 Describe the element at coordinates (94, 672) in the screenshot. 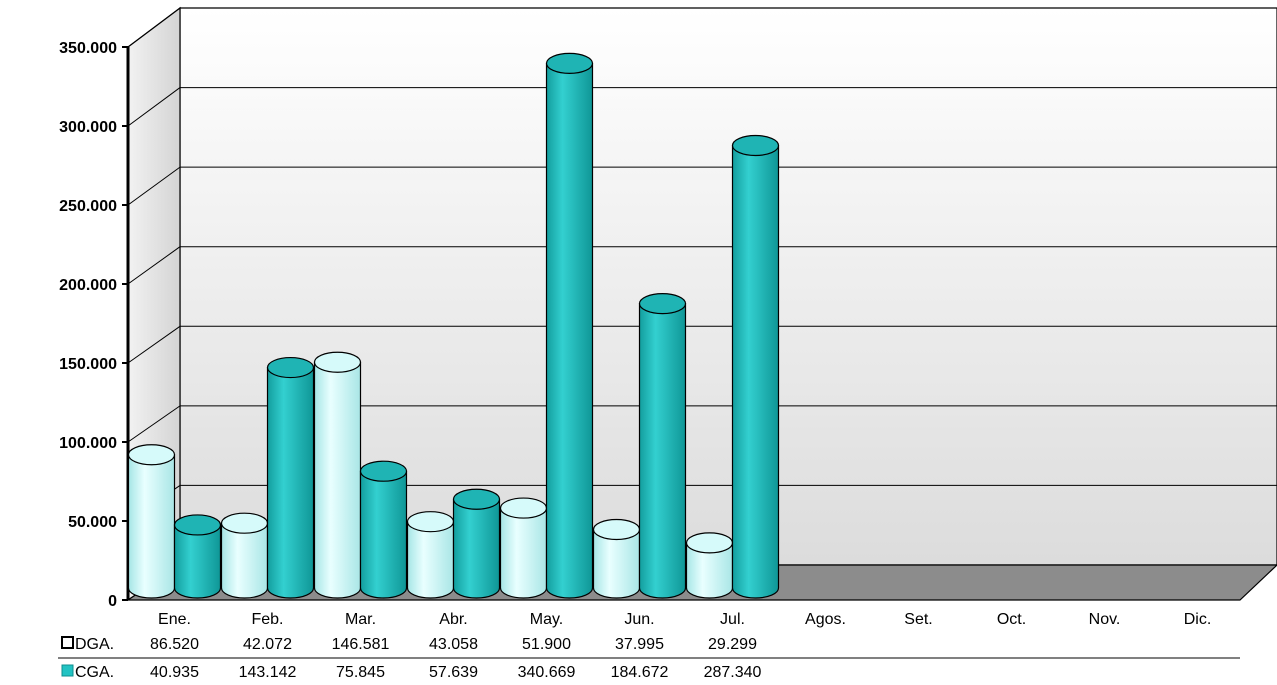

I see `legend-label: CGA.` at that location.